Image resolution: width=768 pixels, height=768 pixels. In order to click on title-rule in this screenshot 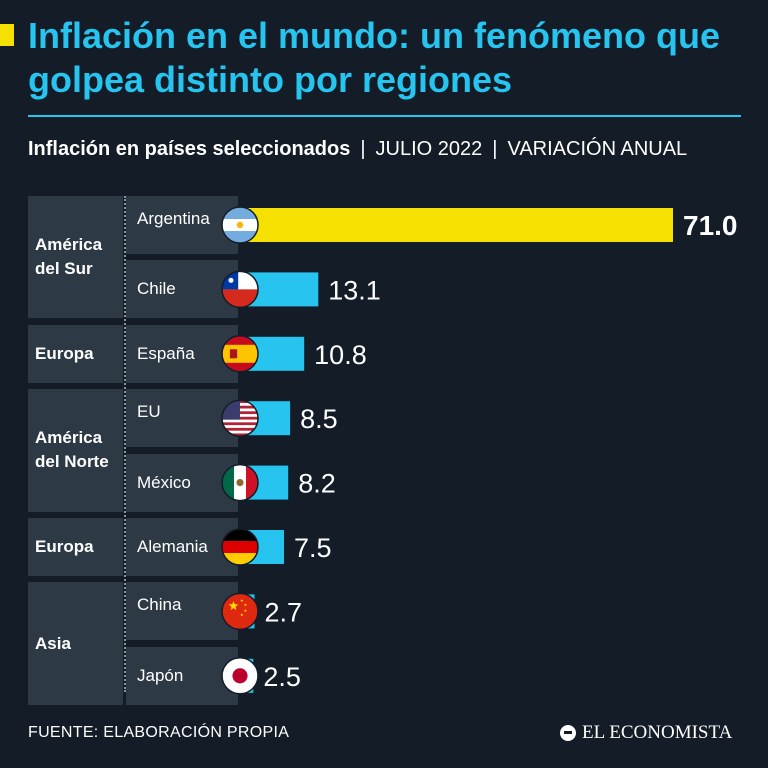, I will do `click(384, 116)`.